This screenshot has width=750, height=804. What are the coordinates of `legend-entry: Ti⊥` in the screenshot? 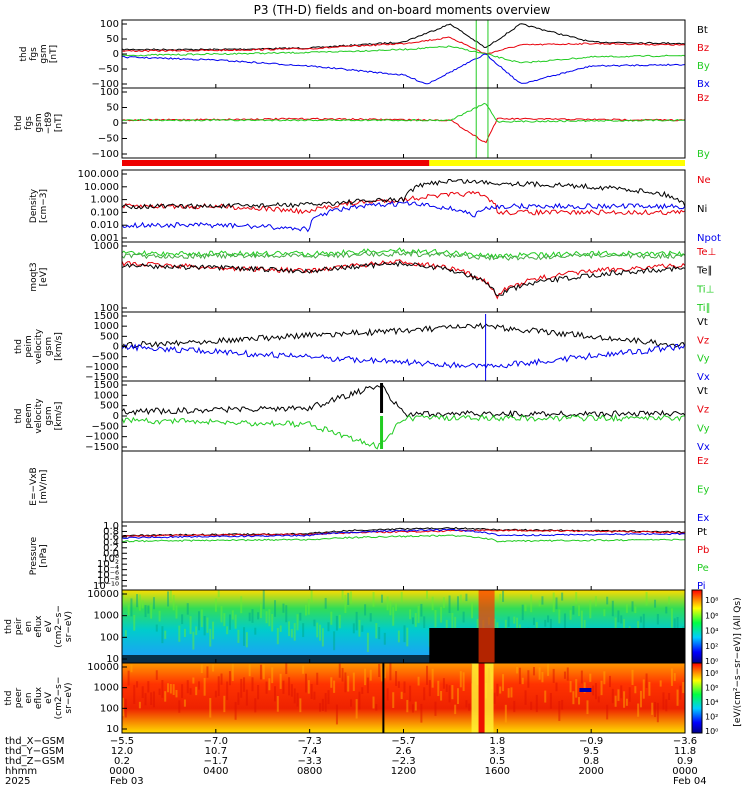 It's located at (705, 289).